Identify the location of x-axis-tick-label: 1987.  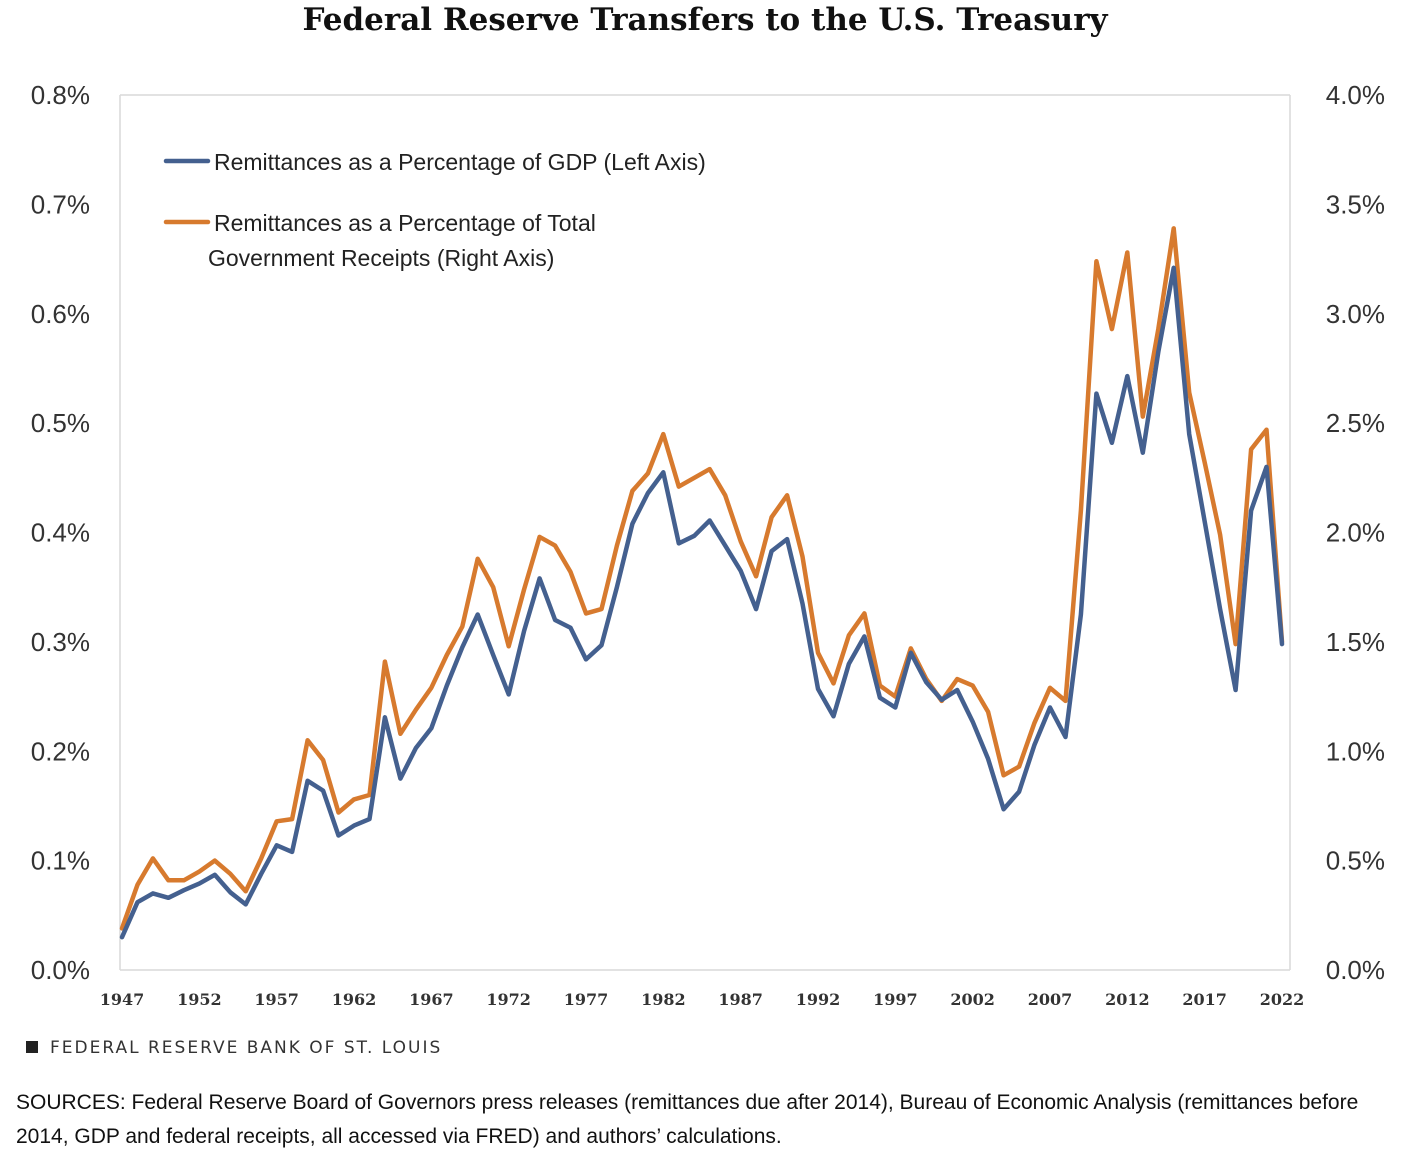
(740, 999).